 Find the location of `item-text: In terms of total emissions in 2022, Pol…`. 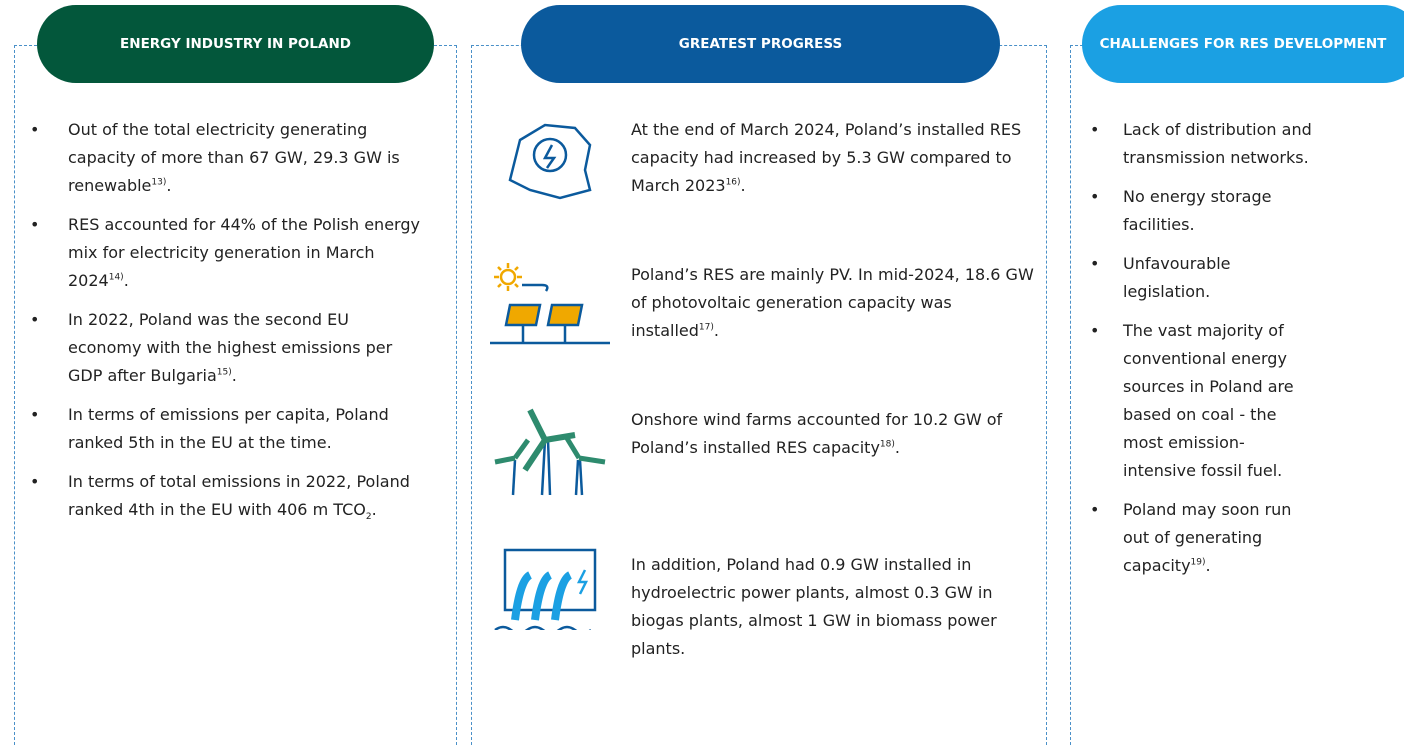

item-text: In terms of total emissions in 2022, Pol… is located at coordinates (239, 495).